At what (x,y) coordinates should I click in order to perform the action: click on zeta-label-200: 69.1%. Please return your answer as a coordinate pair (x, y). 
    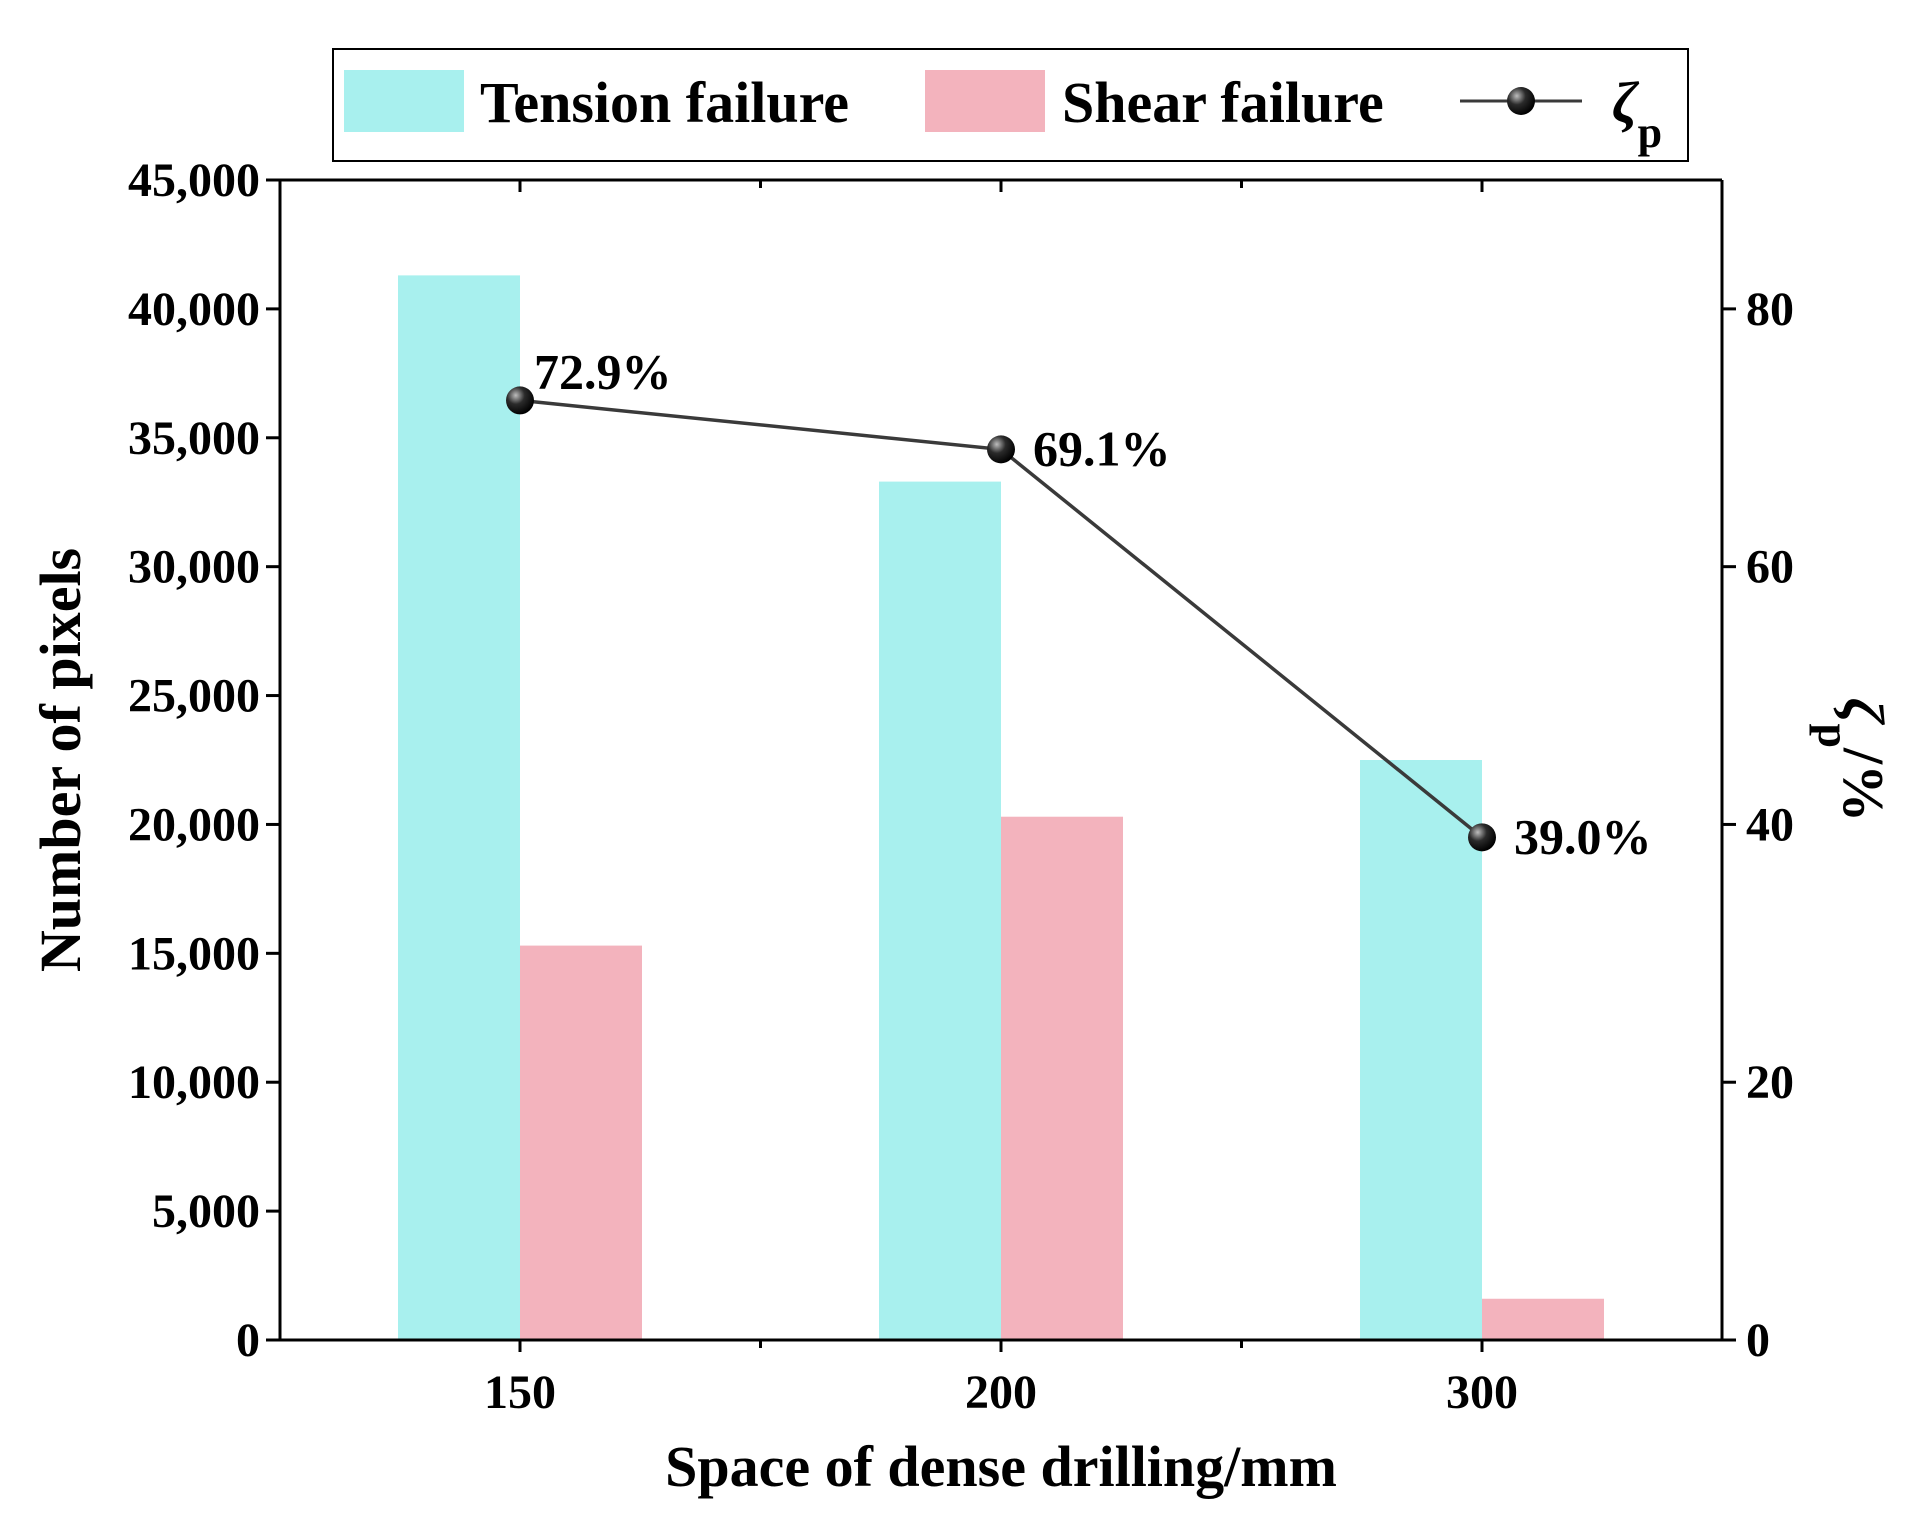
    Looking at the image, I should click on (1102, 448).